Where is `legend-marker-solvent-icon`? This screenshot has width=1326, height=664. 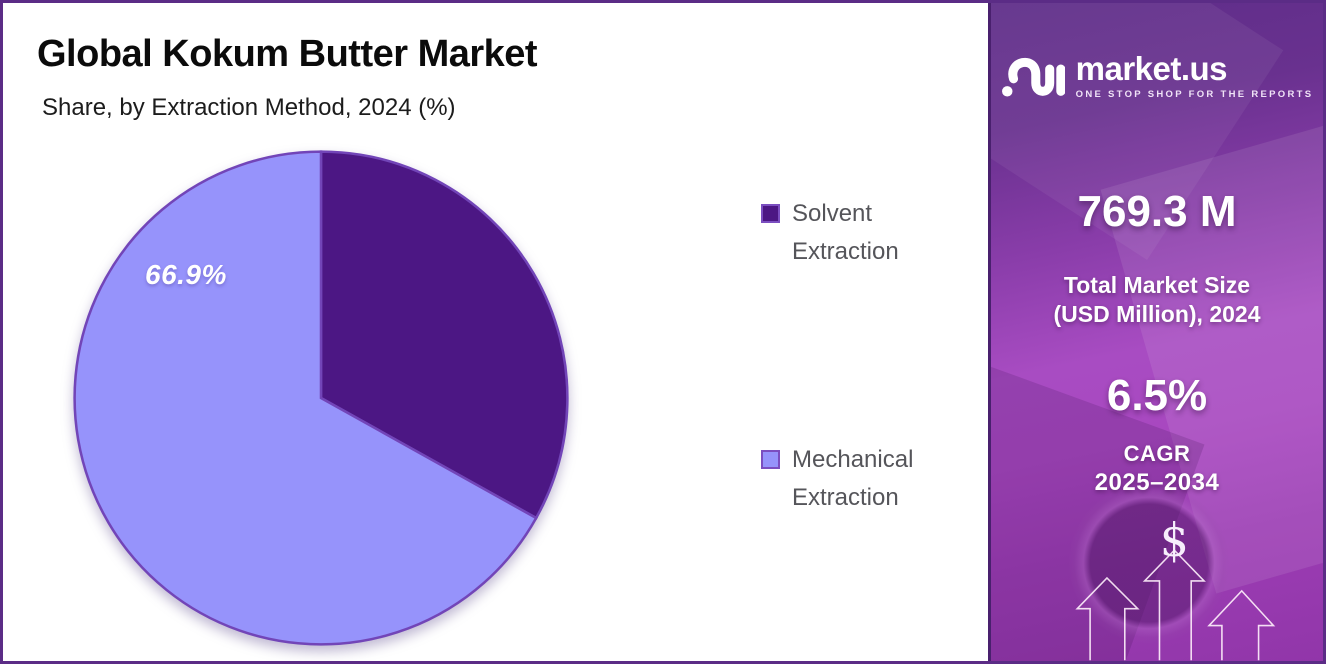 legend-marker-solvent-icon is located at coordinates (770, 213).